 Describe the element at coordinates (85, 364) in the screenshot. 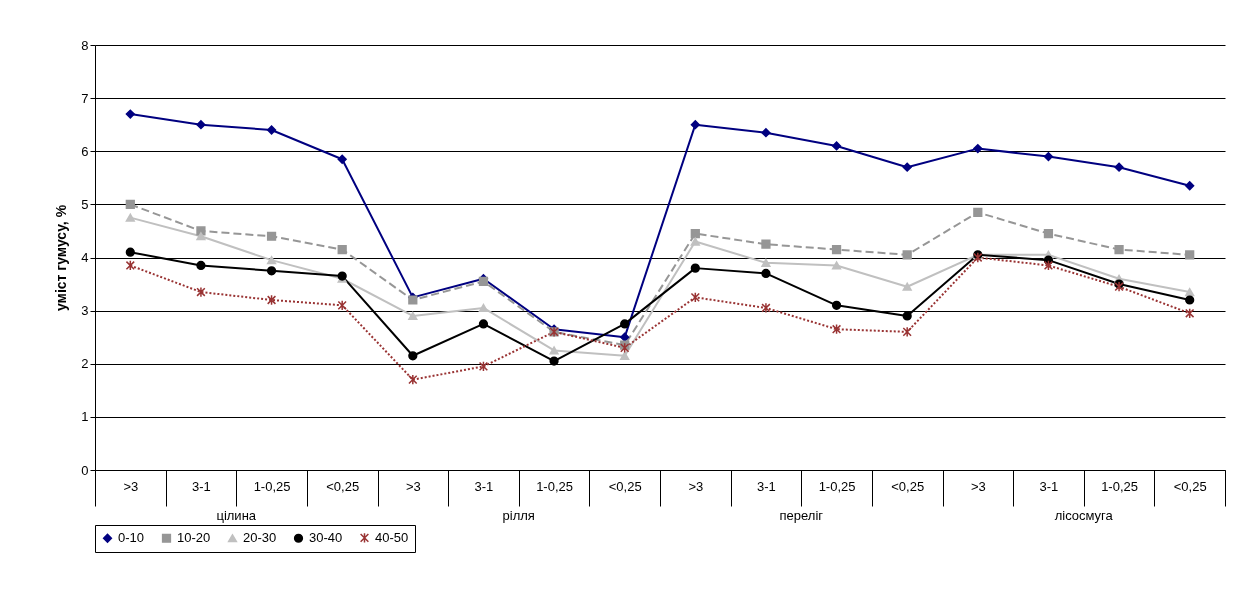

I see `y-tick-label: 2` at that location.